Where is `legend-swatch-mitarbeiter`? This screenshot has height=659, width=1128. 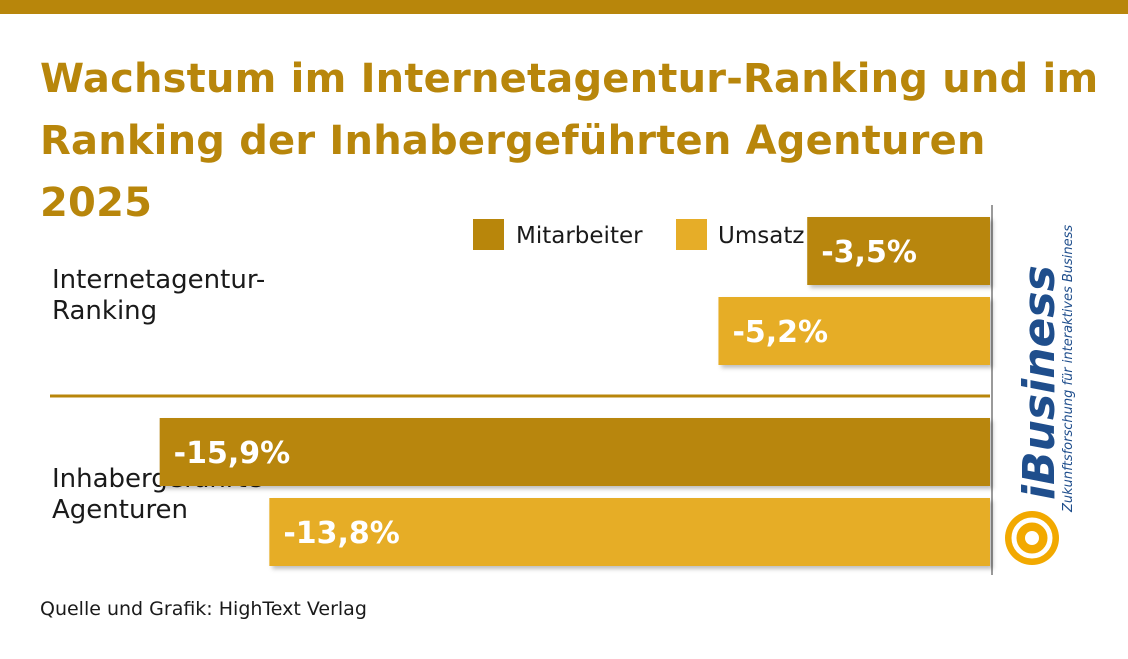 legend-swatch-mitarbeiter is located at coordinates (488, 234).